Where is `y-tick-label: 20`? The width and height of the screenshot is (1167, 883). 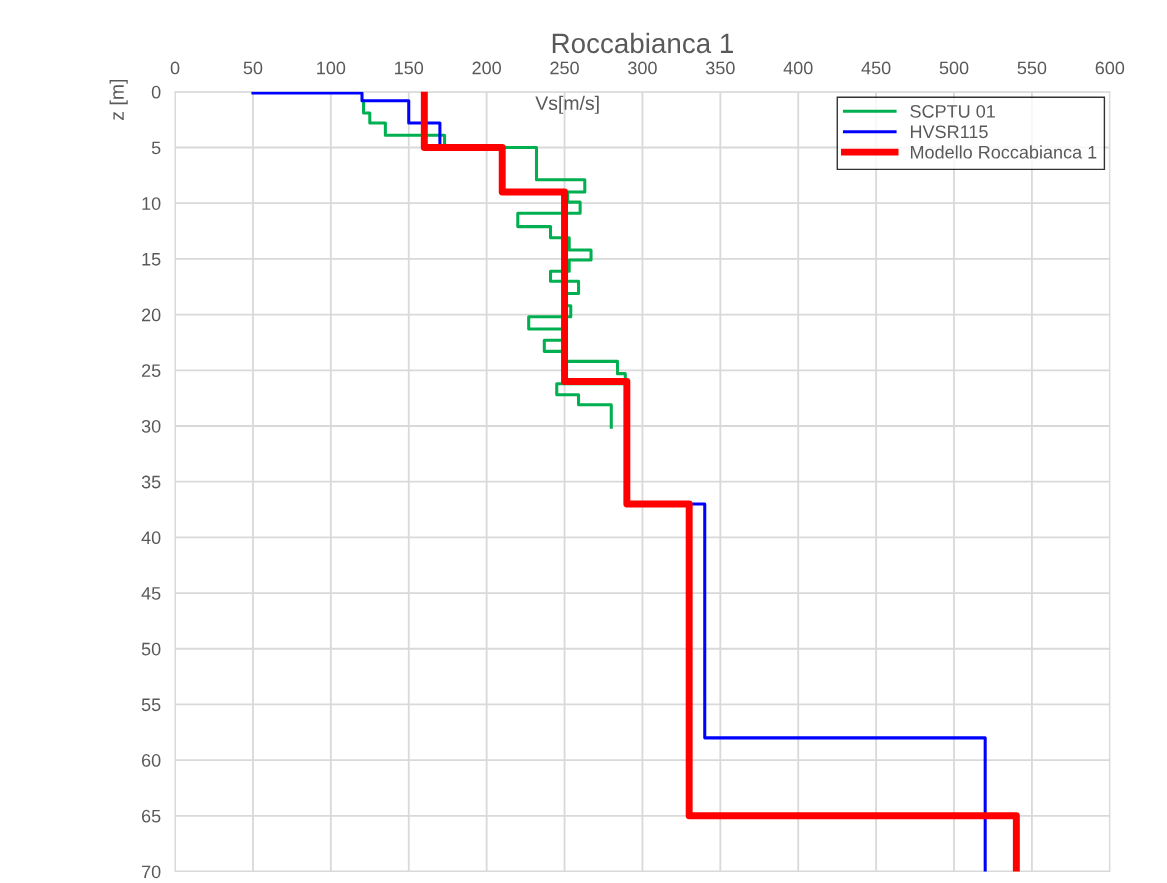
y-tick-label: 20 is located at coordinates (151, 315).